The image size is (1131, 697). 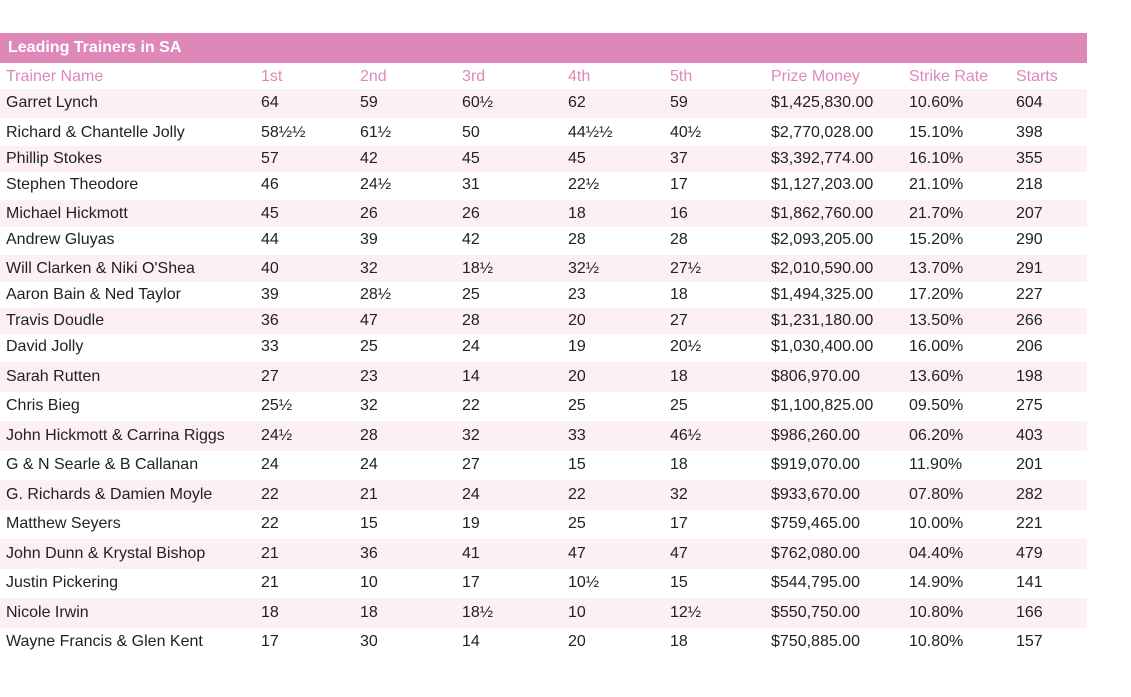 What do you see at coordinates (52, 102) in the screenshot?
I see `trainer-name: Garret Lynch` at bounding box center [52, 102].